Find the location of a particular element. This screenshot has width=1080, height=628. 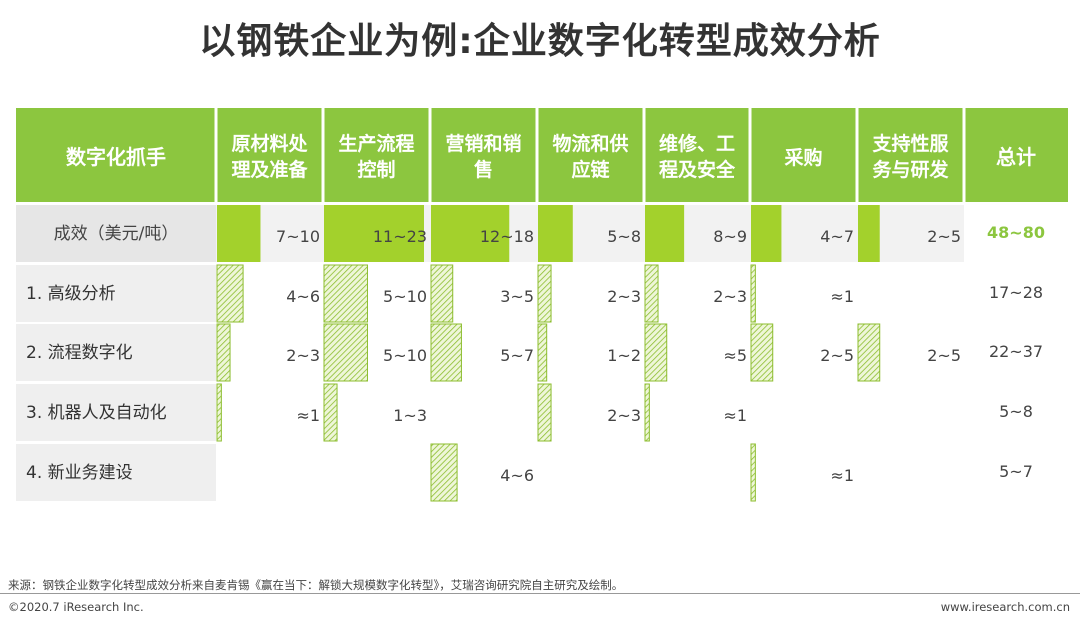

cell-value: 4~7 is located at coordinates (837, 236).